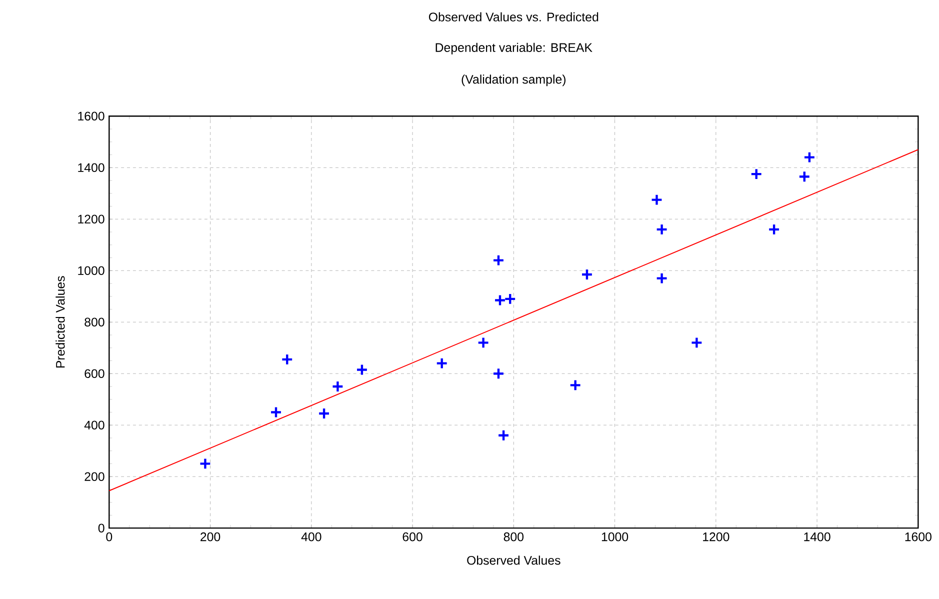 The width and height of the screenshot is (939, 599). What do you see at coordinates (210, 537) in the screenshot?
I see `x-tick-label: 200` at bounding box center [210, 537].